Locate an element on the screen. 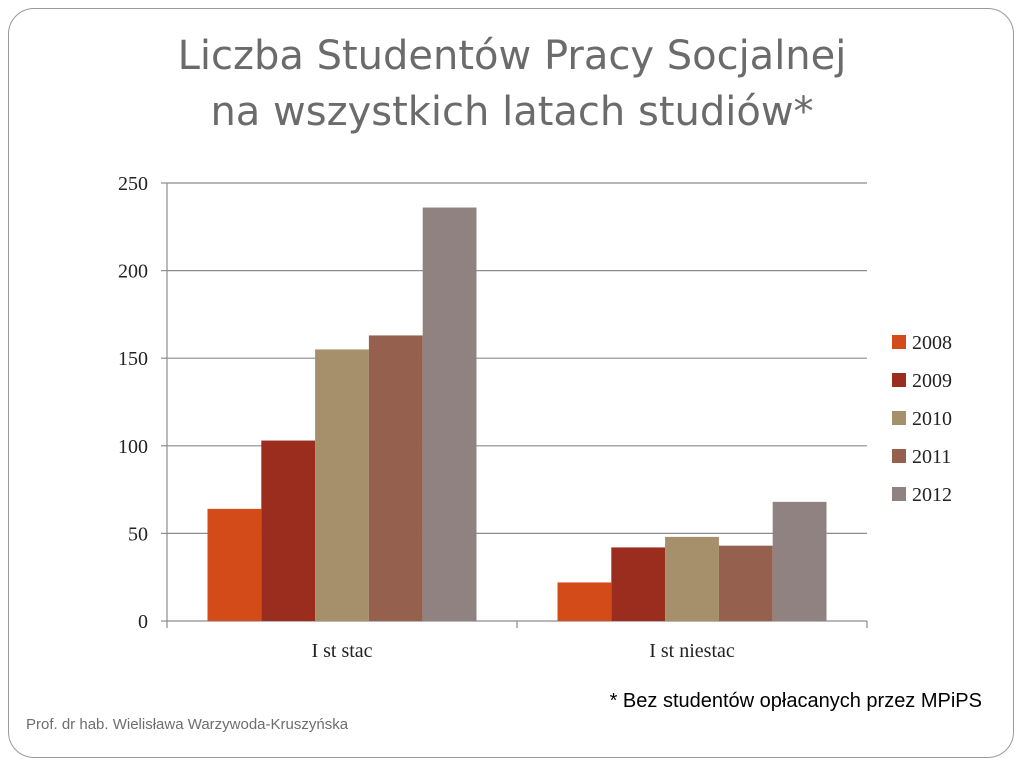 Image resolution: width=1024 pixels, height=768 pixels. legend-label: 2011 is located at coordinates (931, 457).